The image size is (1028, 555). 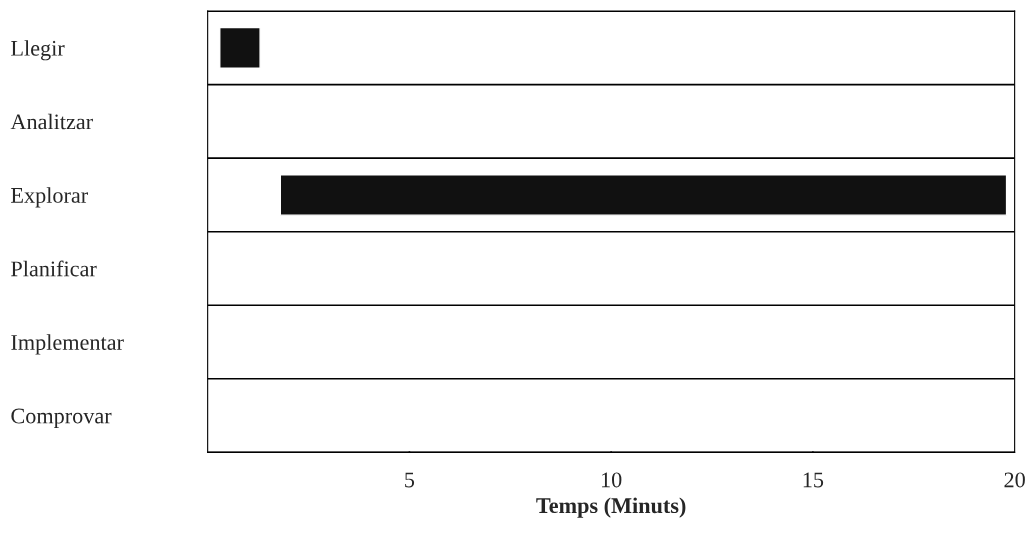 I want to click on x-tick-label: 10, so click(x=611, y=480).